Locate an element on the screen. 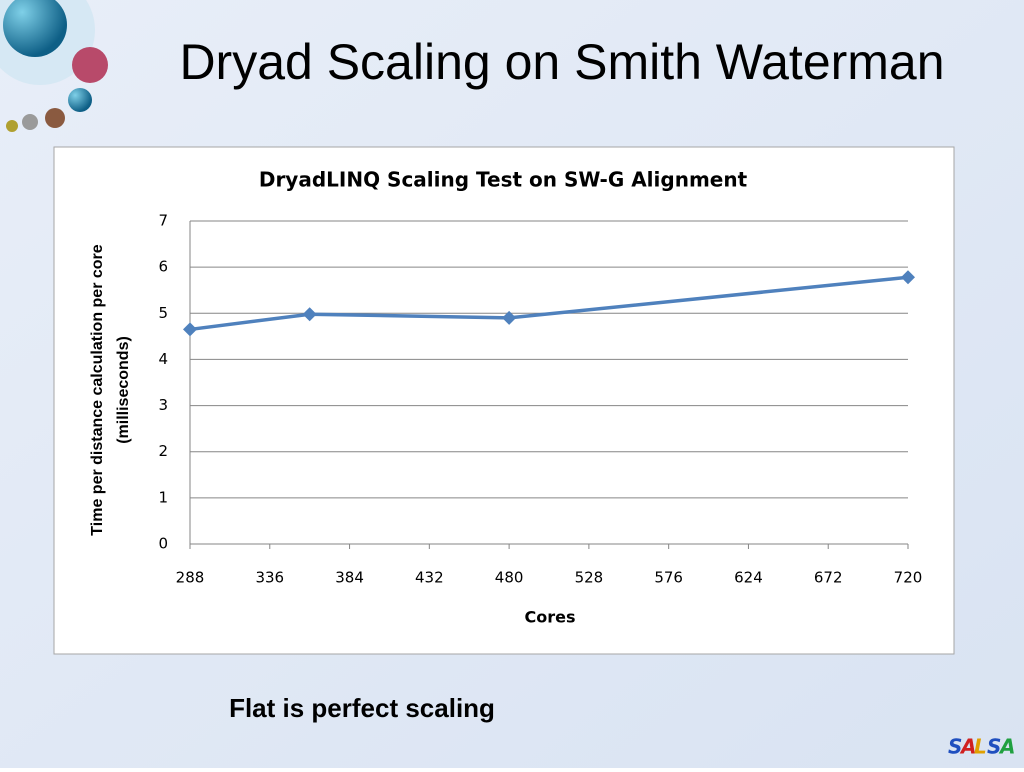 Image resolution: width=1024 pixels, height=772 pixels. x-axis-label: Cores is located at coordinates (550, 617).